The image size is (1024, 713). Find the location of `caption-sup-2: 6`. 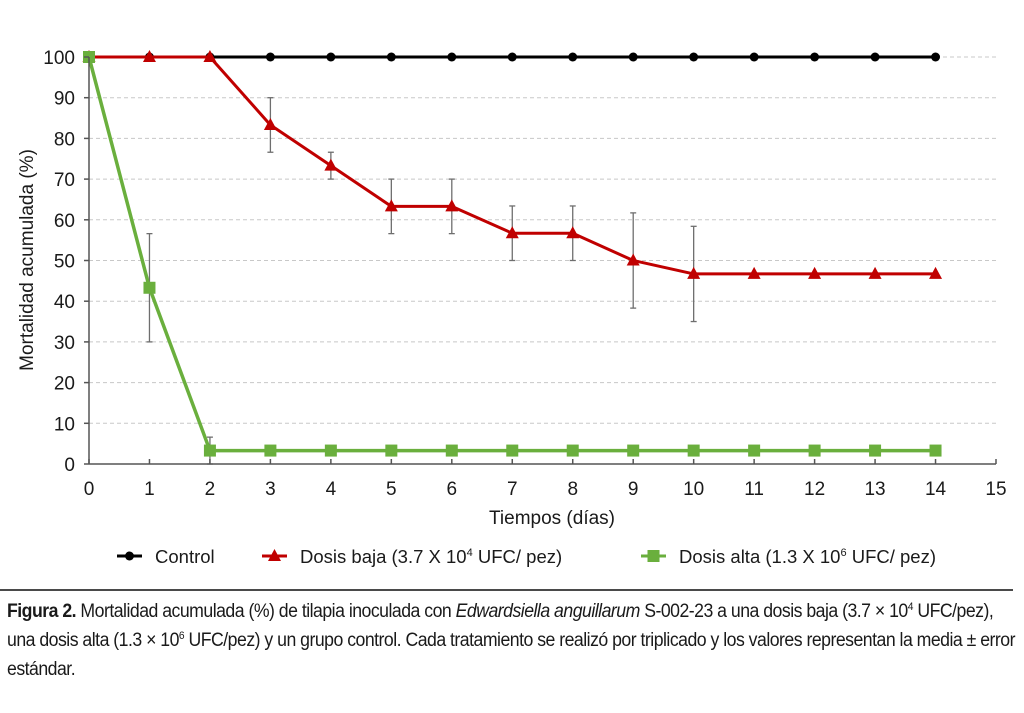

caption-sup-2: 6 is located at coordinates (181, 636).